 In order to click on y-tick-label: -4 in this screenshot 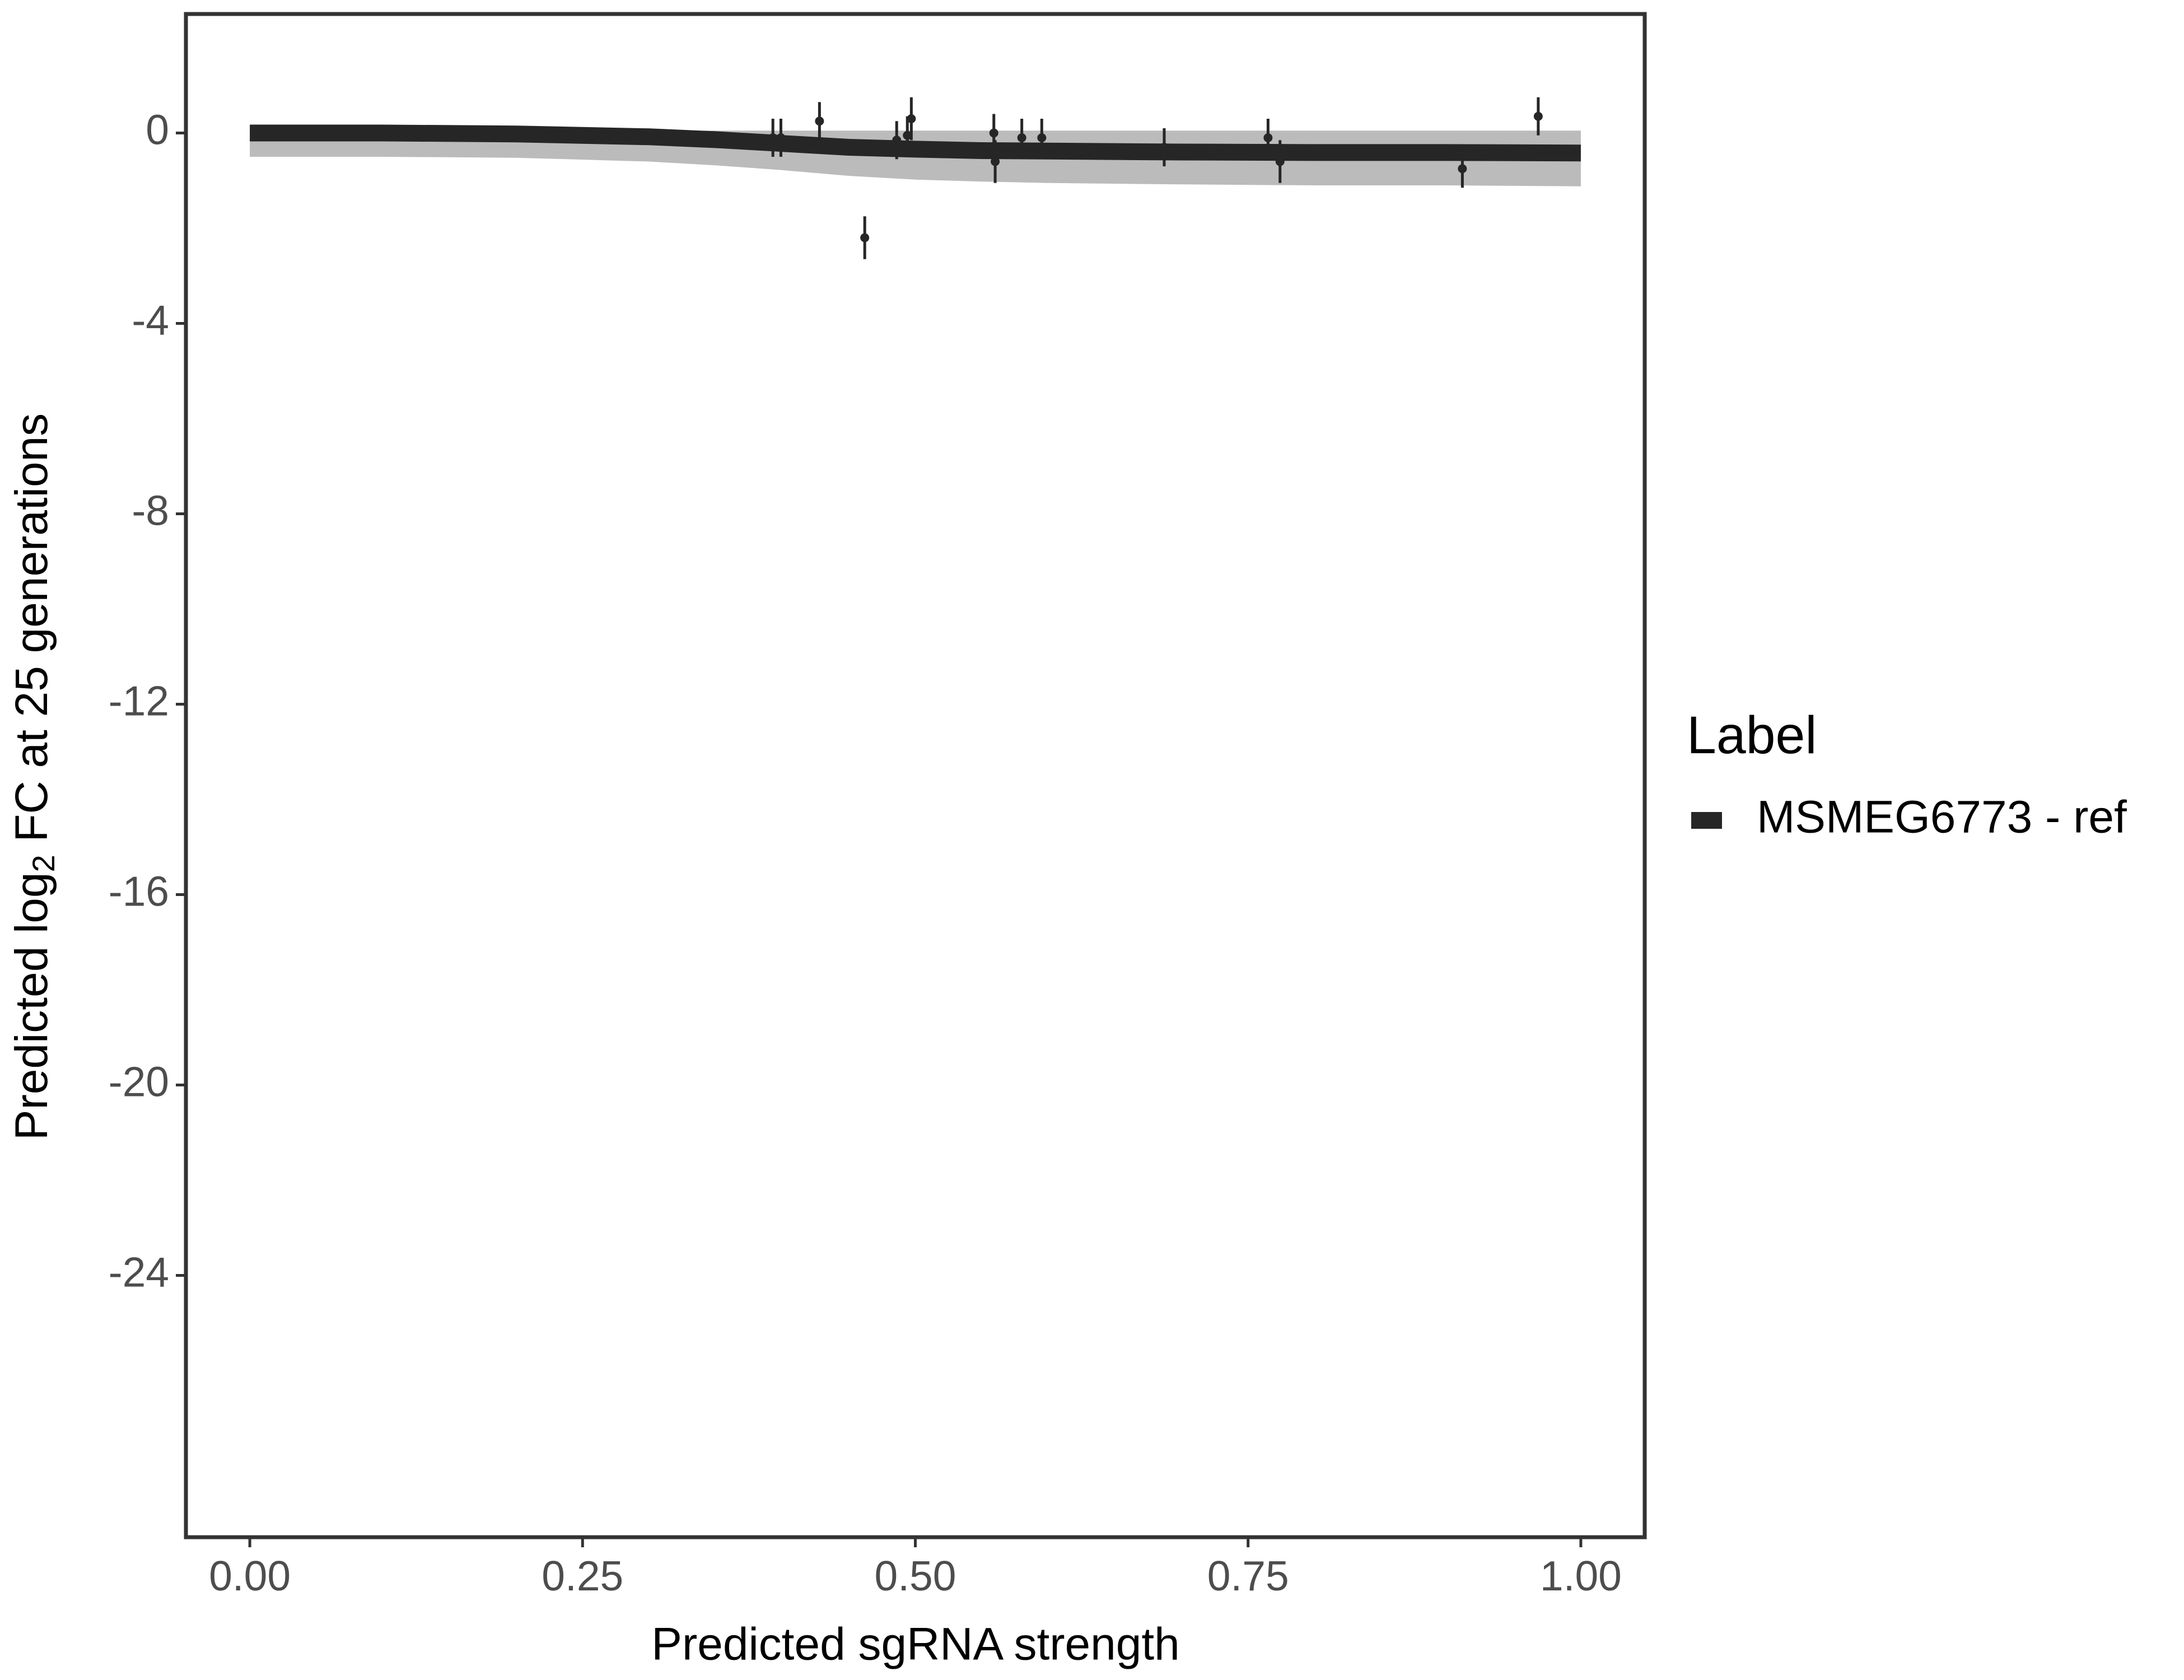, I will do `click(151, 320)`.